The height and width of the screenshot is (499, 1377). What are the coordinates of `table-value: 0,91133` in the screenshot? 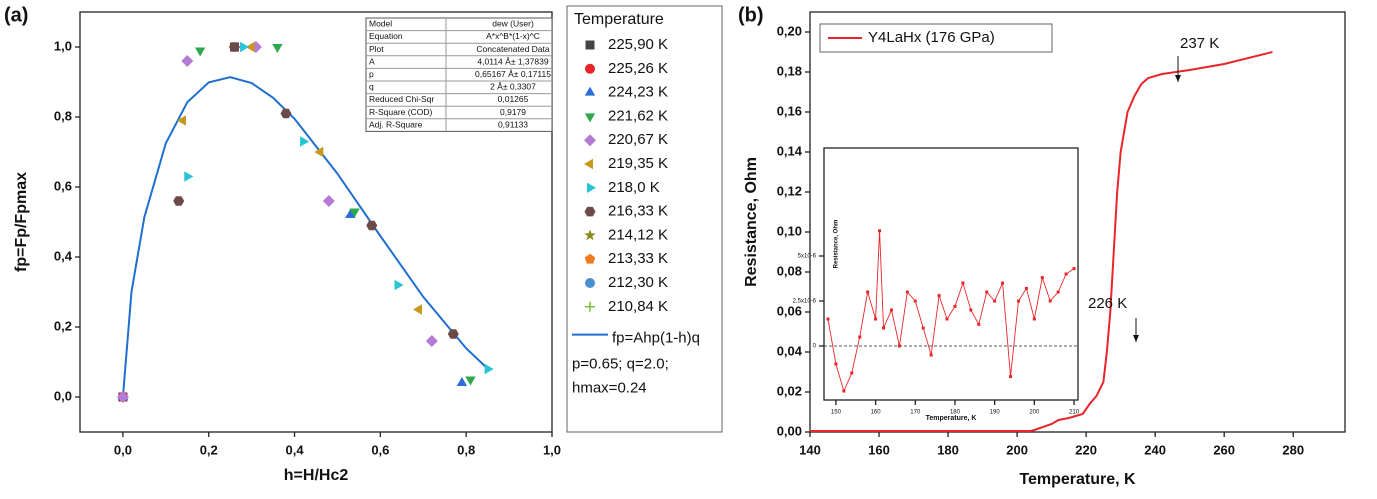 It's located at (513, 124).